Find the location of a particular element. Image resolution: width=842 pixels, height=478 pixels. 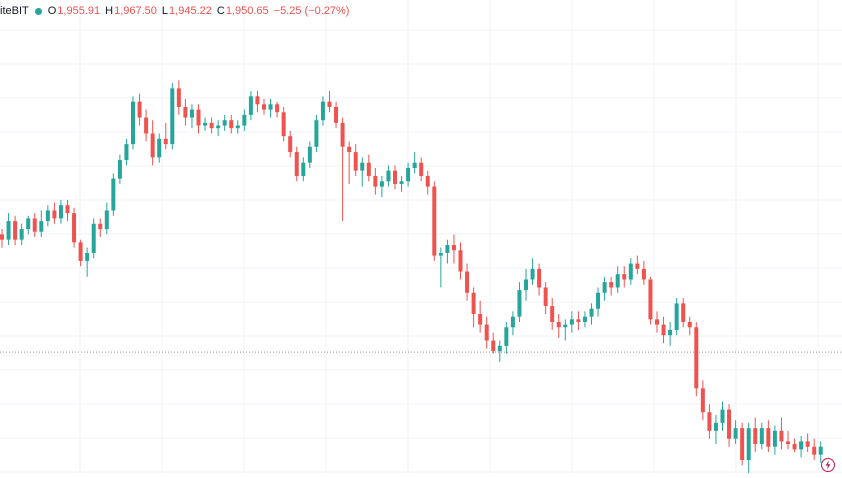

change-value: −5.25 (−0.27%) is located at coordinates (311, 11).